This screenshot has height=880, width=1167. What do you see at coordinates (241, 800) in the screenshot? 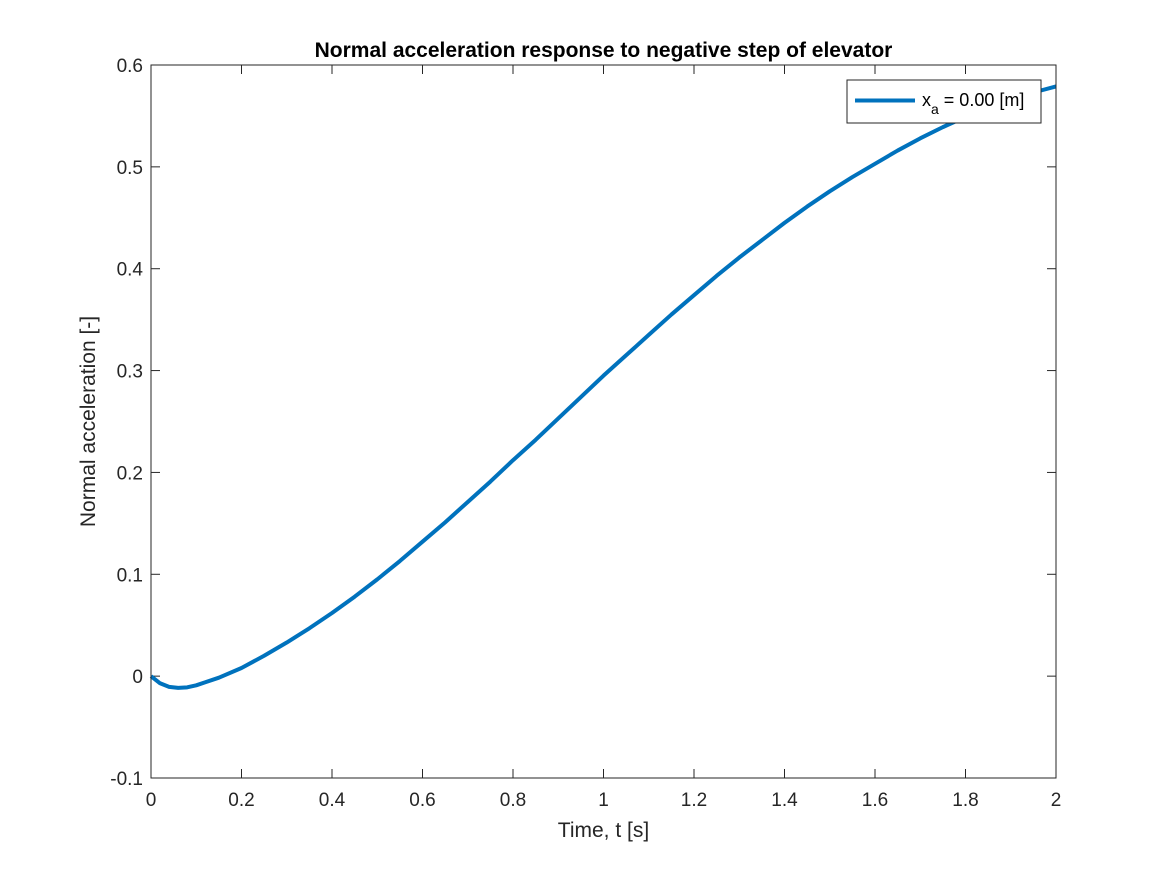
I see `x-tick-label: 0.2` at bounding box center [241, 800].